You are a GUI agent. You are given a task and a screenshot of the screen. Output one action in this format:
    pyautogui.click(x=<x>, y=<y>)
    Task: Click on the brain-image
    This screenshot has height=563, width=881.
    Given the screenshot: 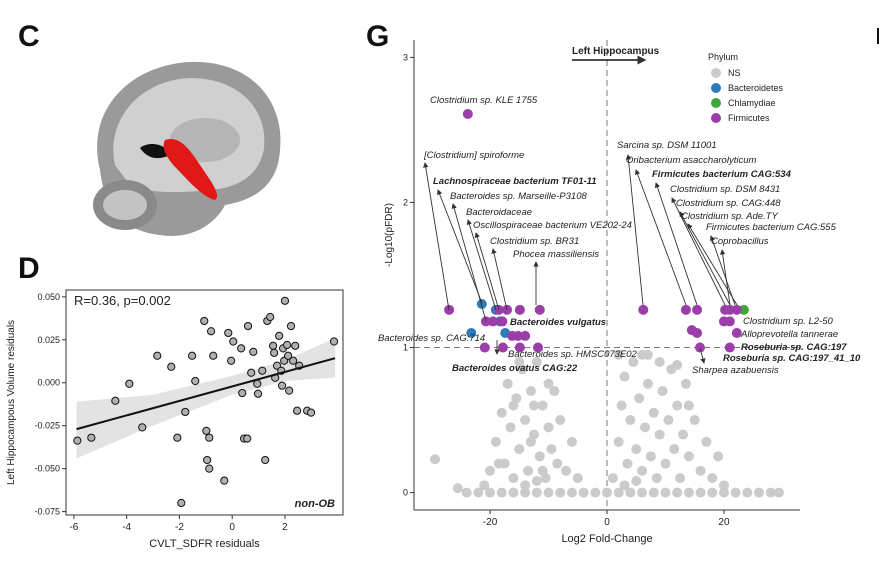 What is the action you would take?
    pyautogui.click(x=187, y=148)
    